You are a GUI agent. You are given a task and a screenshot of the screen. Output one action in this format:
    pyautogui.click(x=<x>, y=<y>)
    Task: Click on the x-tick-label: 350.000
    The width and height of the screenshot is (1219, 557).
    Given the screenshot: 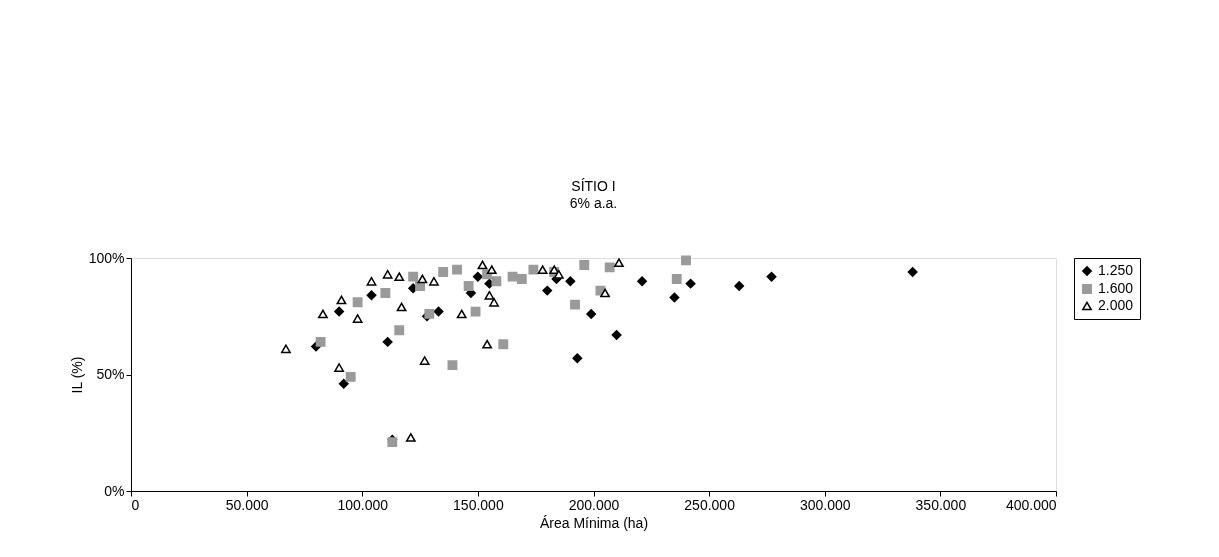 What is the action you would take?
    pyautogui.click(x=941, y=504)
    